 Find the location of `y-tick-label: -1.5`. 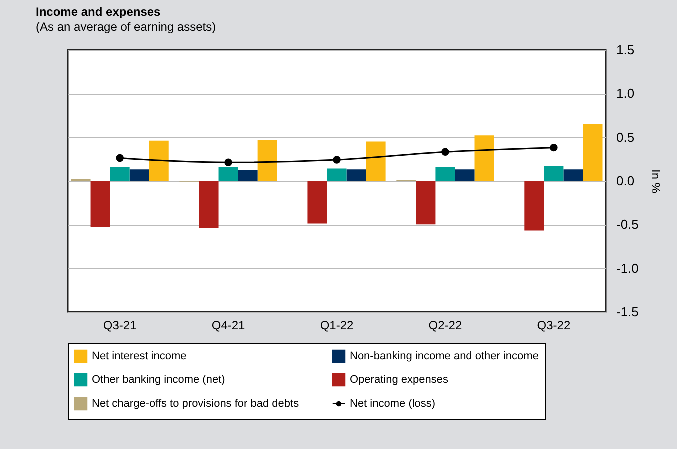

y-tick-label: -1.5 is located at coordinates (627, 312).